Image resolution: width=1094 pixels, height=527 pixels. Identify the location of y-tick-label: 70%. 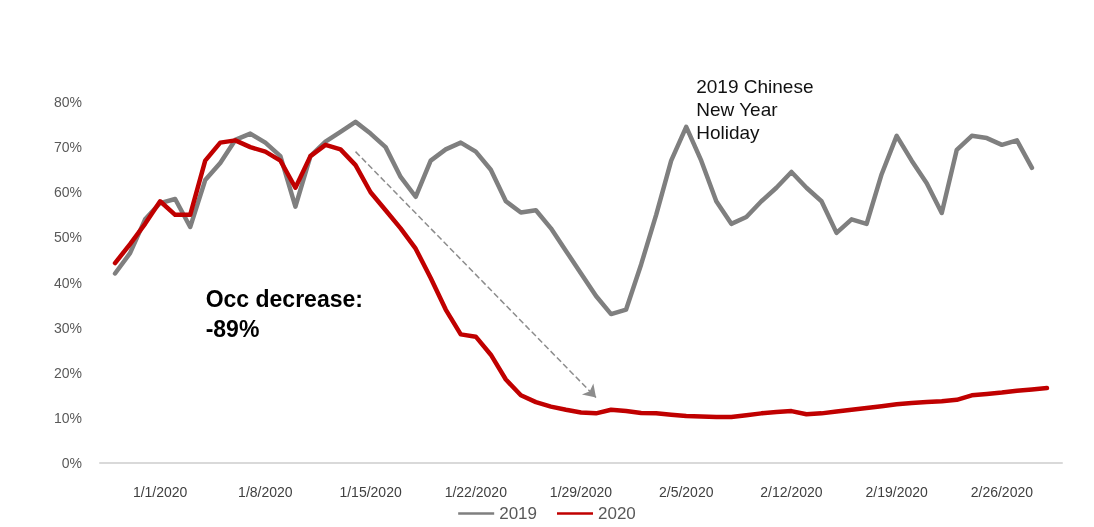
(67, 147).